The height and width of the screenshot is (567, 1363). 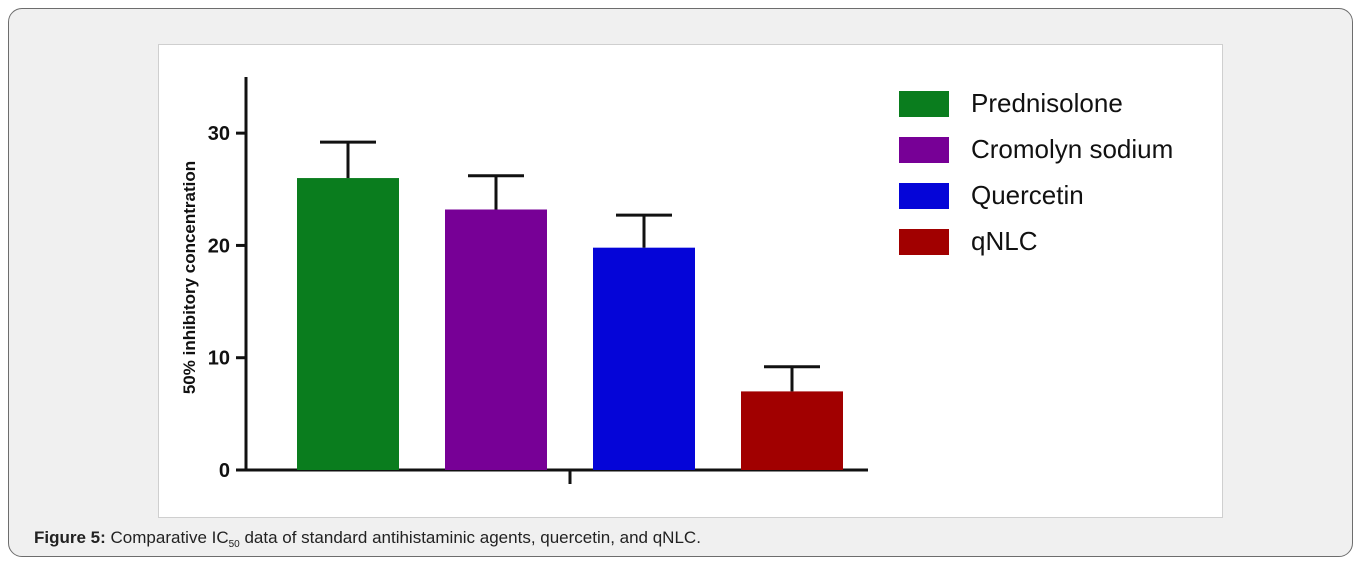 I want to click on bar-quercetin, so click(x=644, y=358).